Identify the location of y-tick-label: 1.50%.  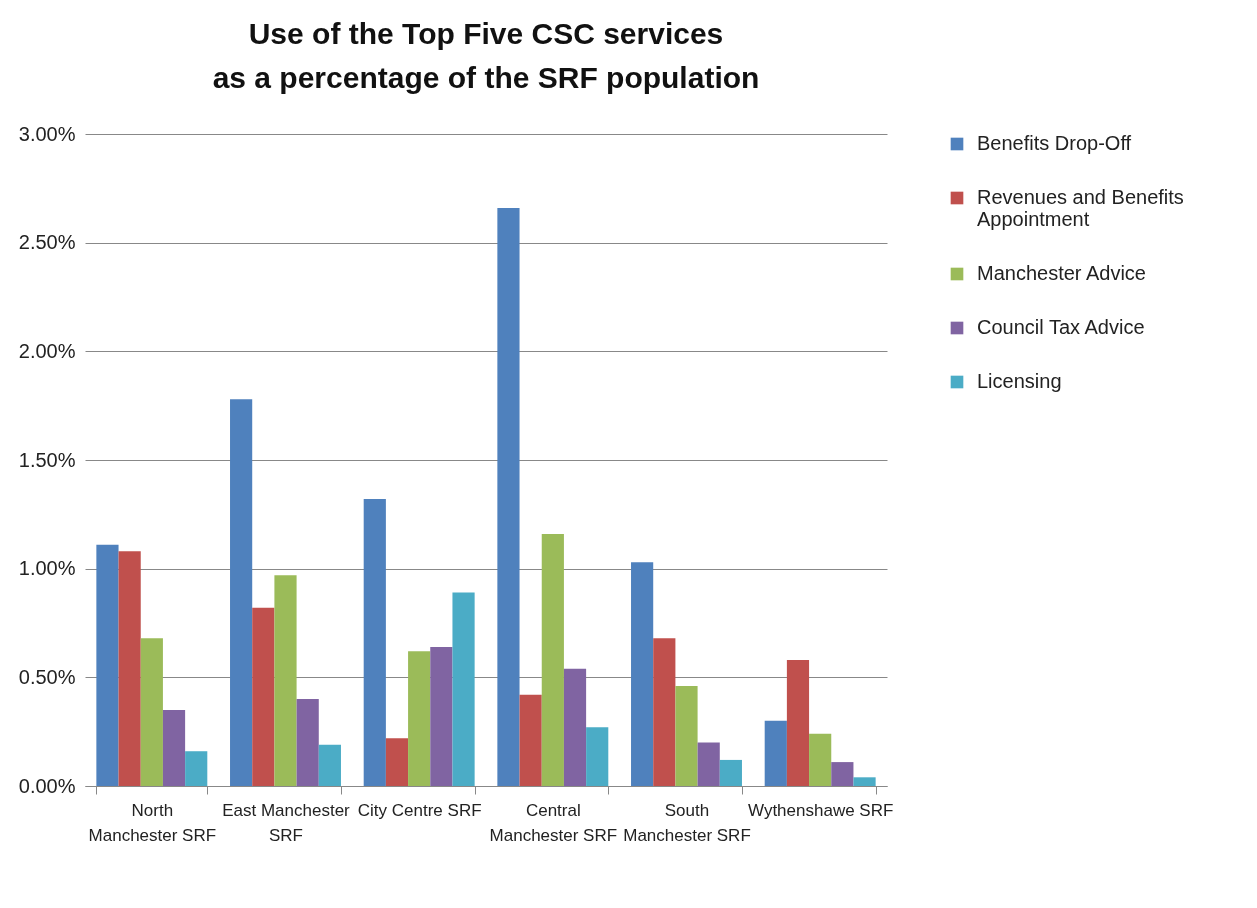
(47, 459).